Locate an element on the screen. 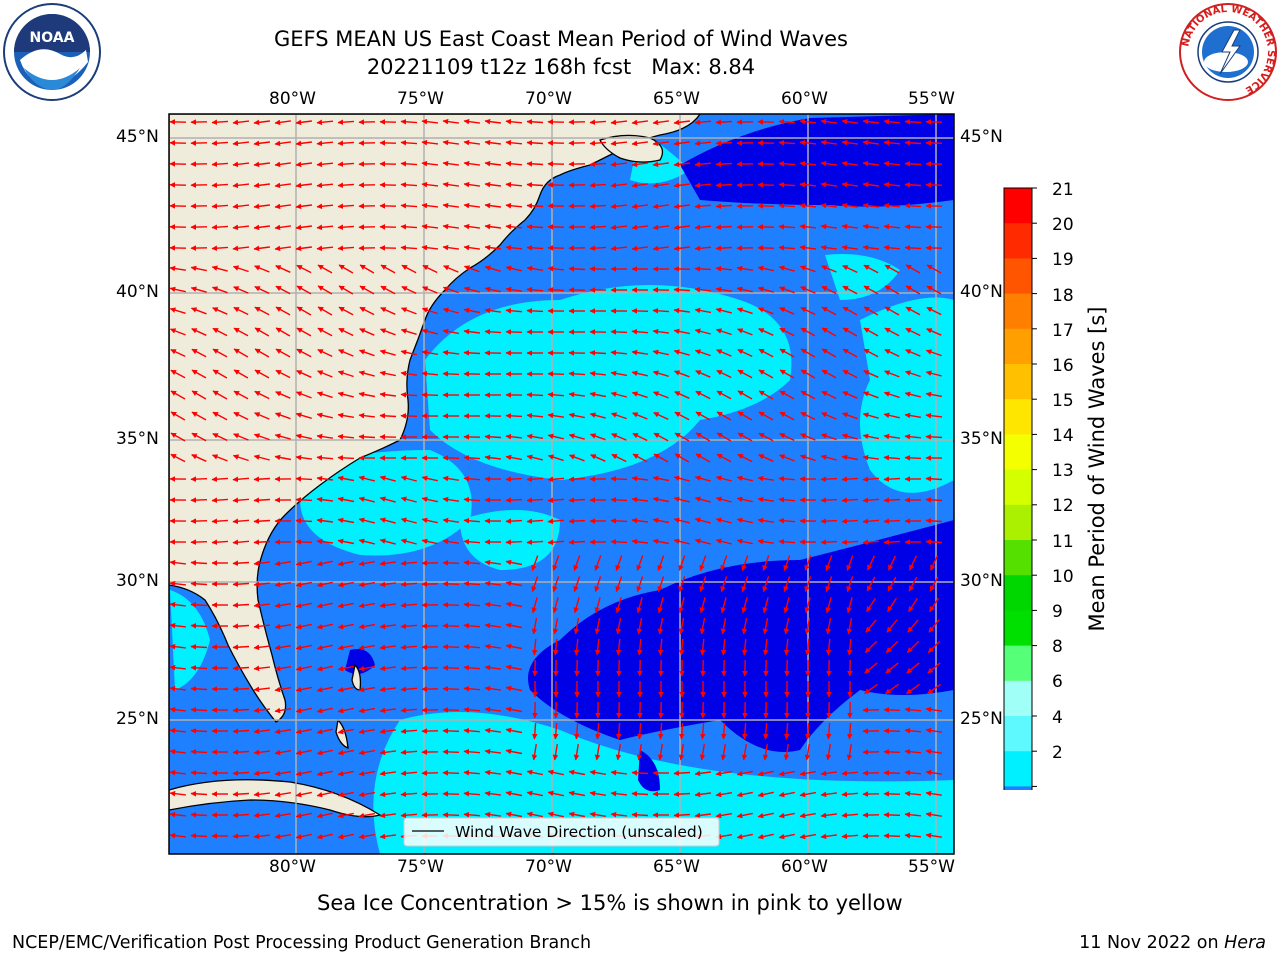 This screenshot has width=1280, height=960. lat-label-left: 35°N is located at coordinates (137, 439).